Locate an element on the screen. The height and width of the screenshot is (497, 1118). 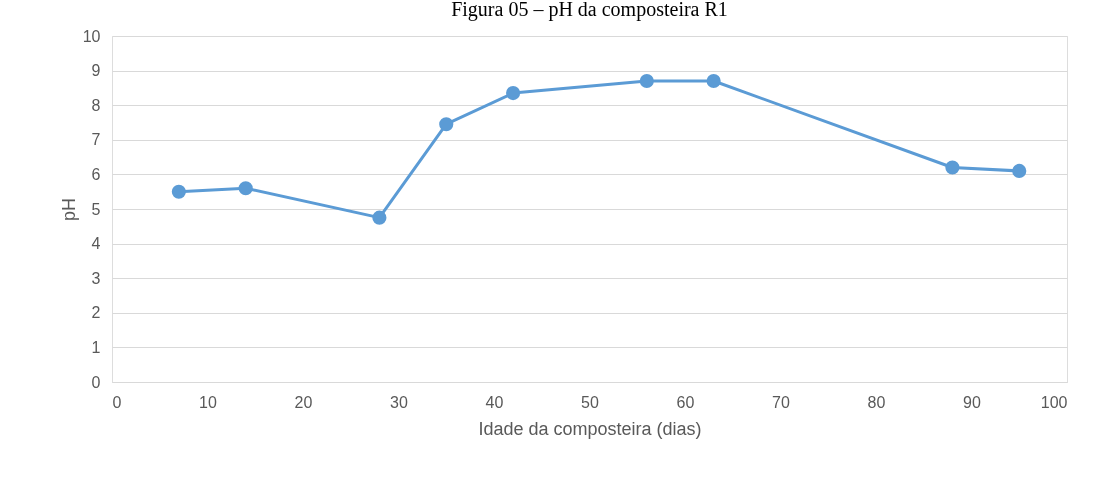
y-tick-label: 4 is located at coordinates (96, 244).